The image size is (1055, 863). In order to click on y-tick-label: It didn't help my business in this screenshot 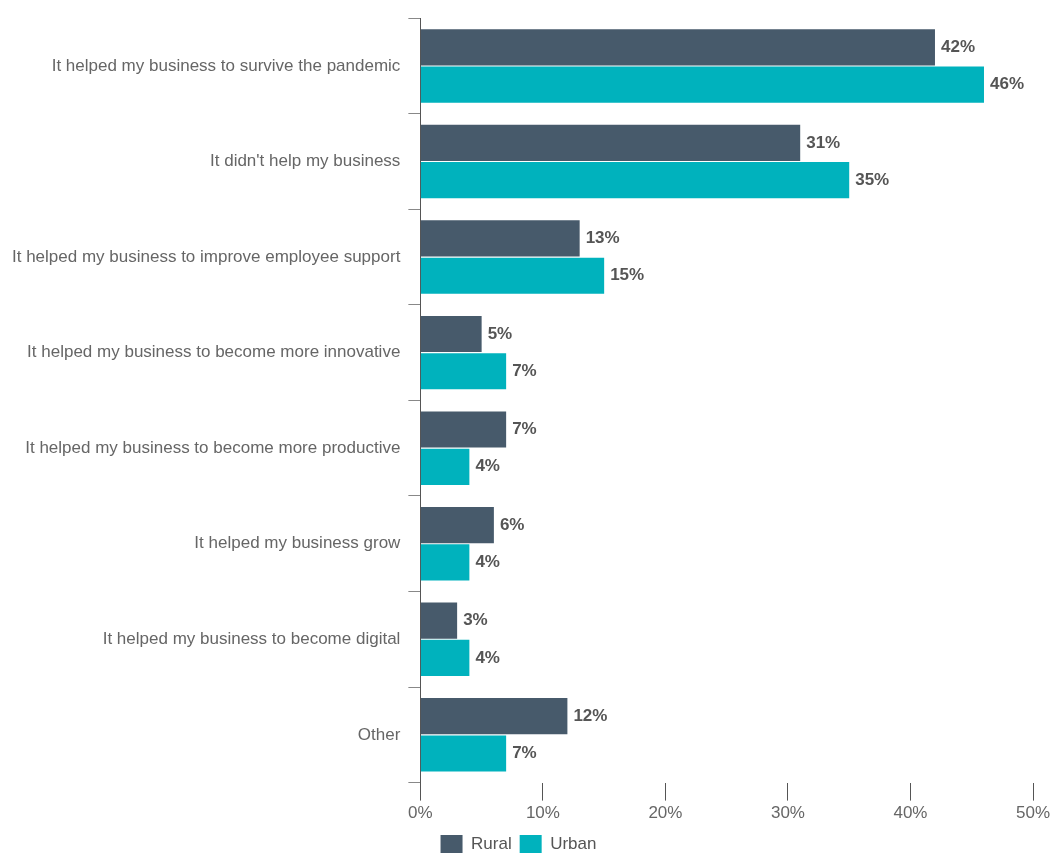, I will do `click(305, 161)`.